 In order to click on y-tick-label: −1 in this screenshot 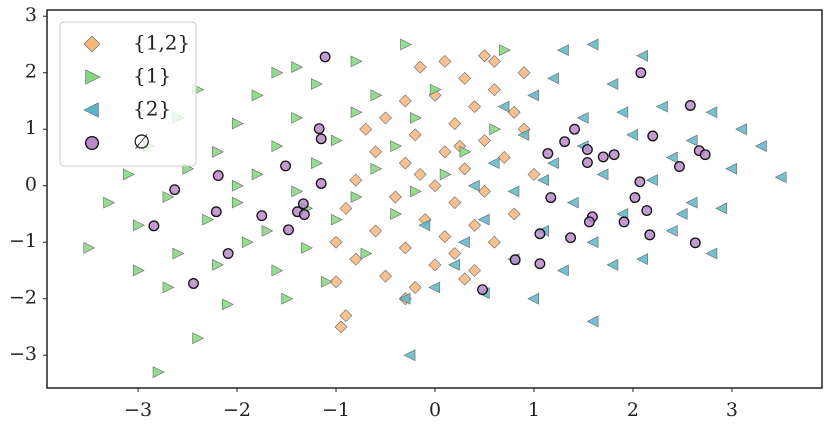, I will do `click(23, 241)`.